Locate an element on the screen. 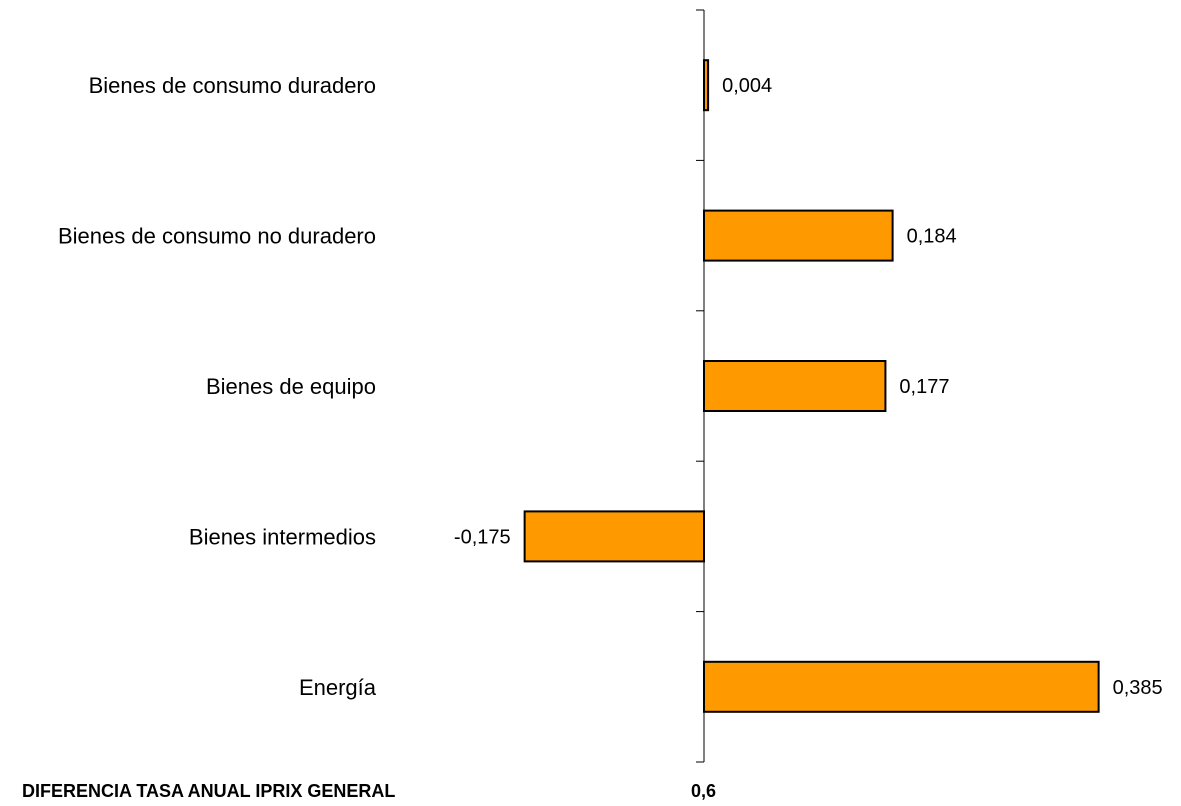  category-label: Bienes de equipo is located at coordinates (291, 386).